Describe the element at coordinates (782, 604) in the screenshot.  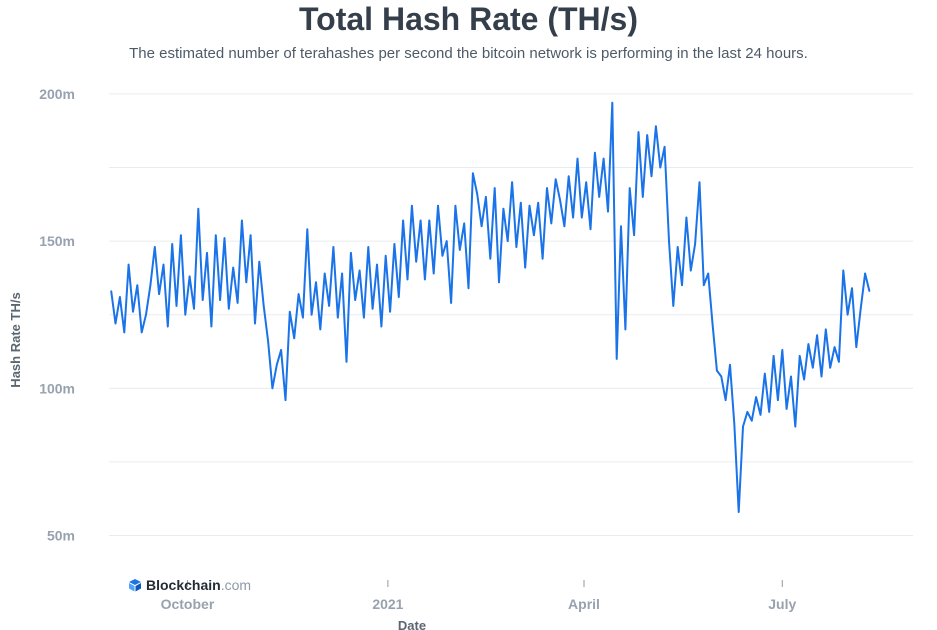
I see `x-tick-label: July` at that location.